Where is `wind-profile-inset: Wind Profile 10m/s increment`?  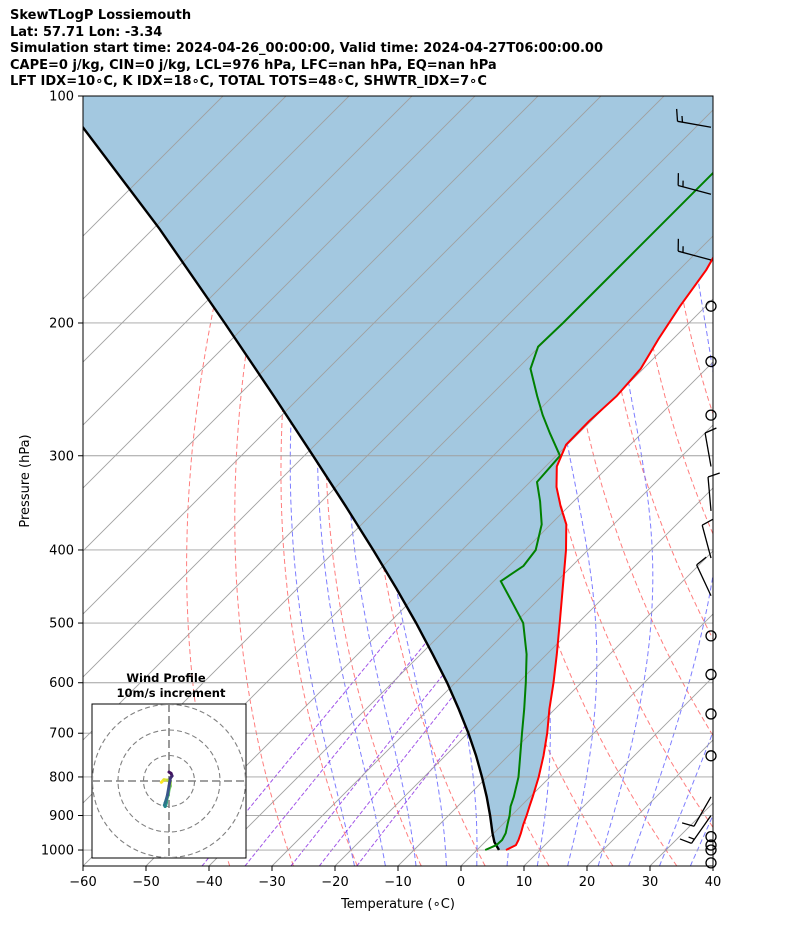
wind-profile-inset: Wind Profile 10m/s increment is located at coordinates (169, 765).